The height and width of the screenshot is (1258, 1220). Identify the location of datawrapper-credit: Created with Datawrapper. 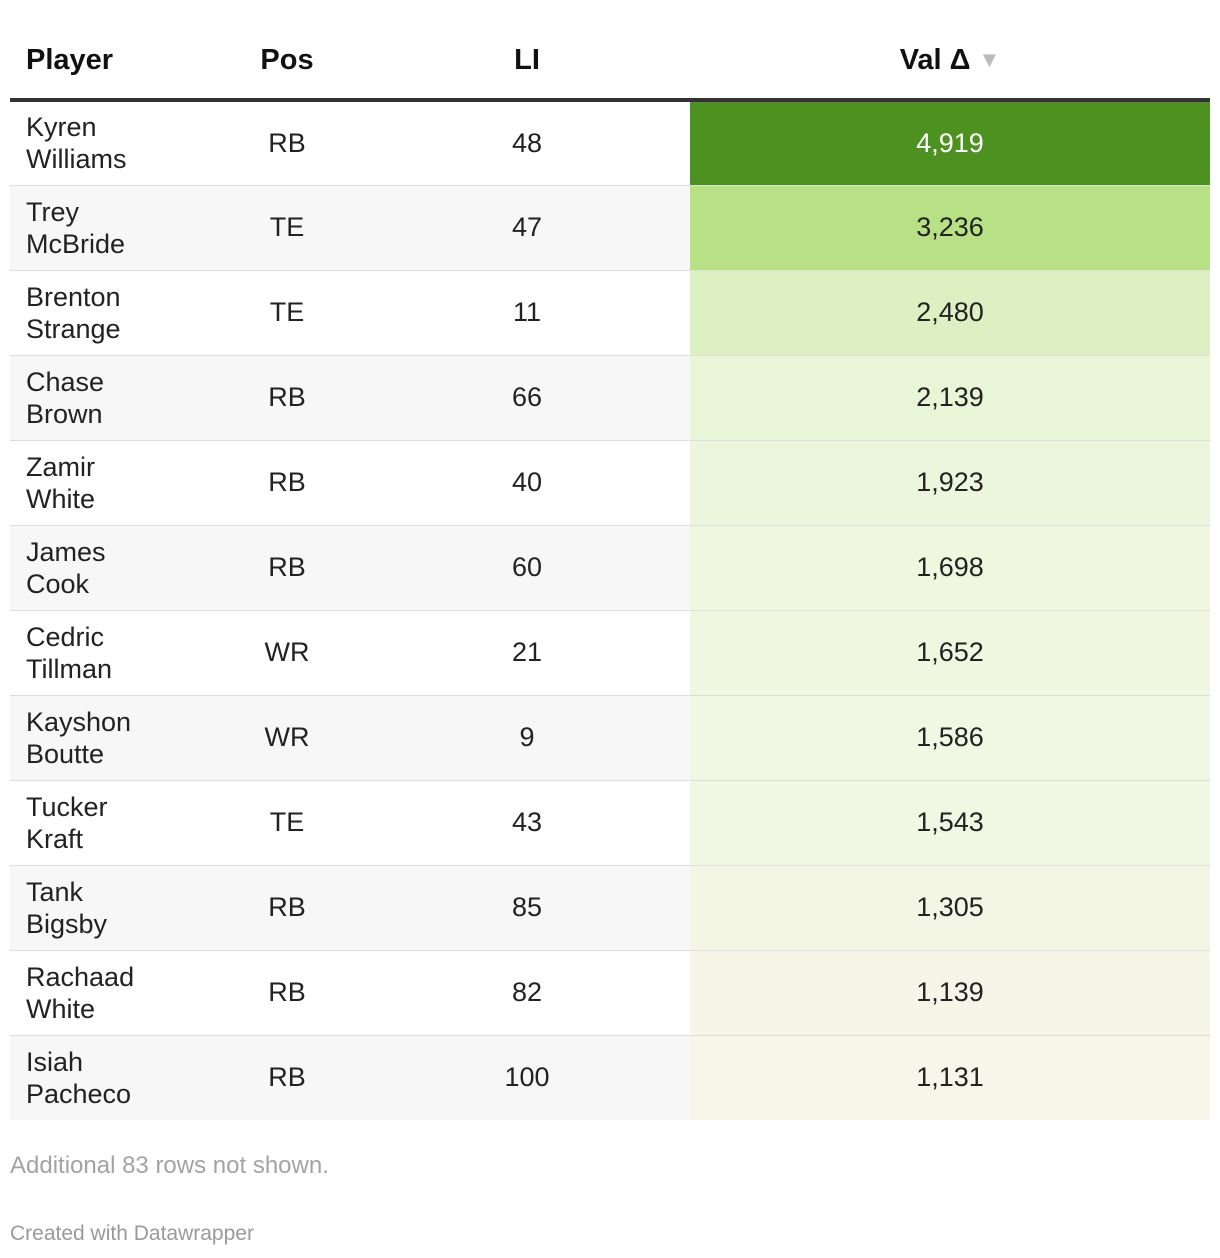
(132, 1233).